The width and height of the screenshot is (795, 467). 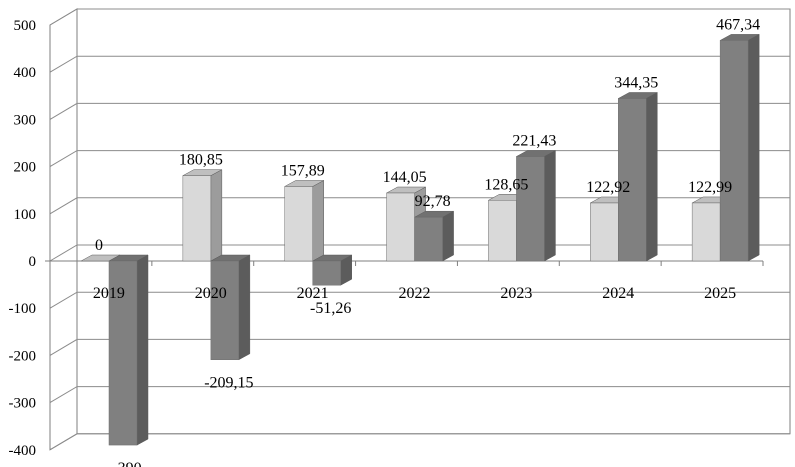 I want to click on x-tick-label: 2023, so click(x=516, y=293).